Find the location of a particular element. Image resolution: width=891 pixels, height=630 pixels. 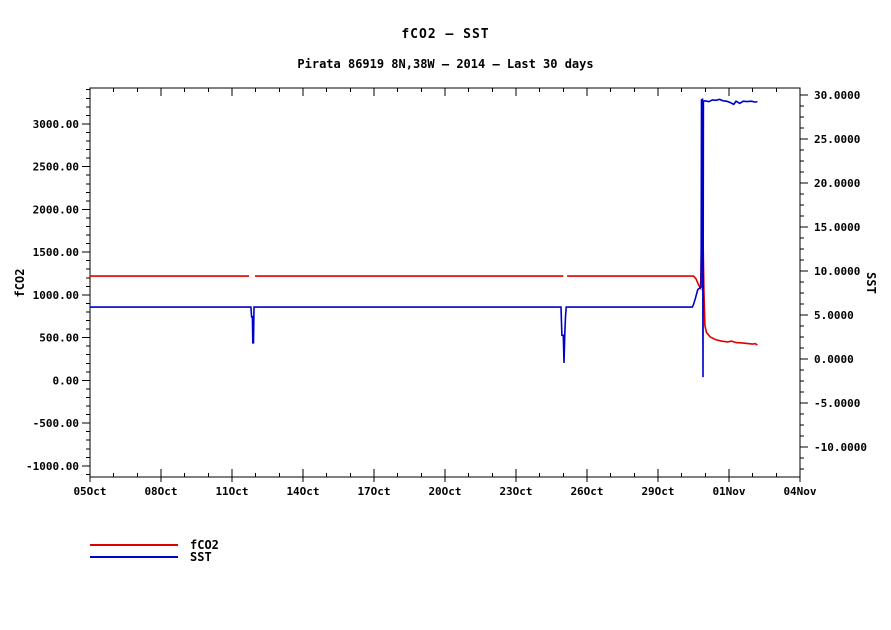

right-tick-label: 10.0000 is located at coordinates (837, 271).